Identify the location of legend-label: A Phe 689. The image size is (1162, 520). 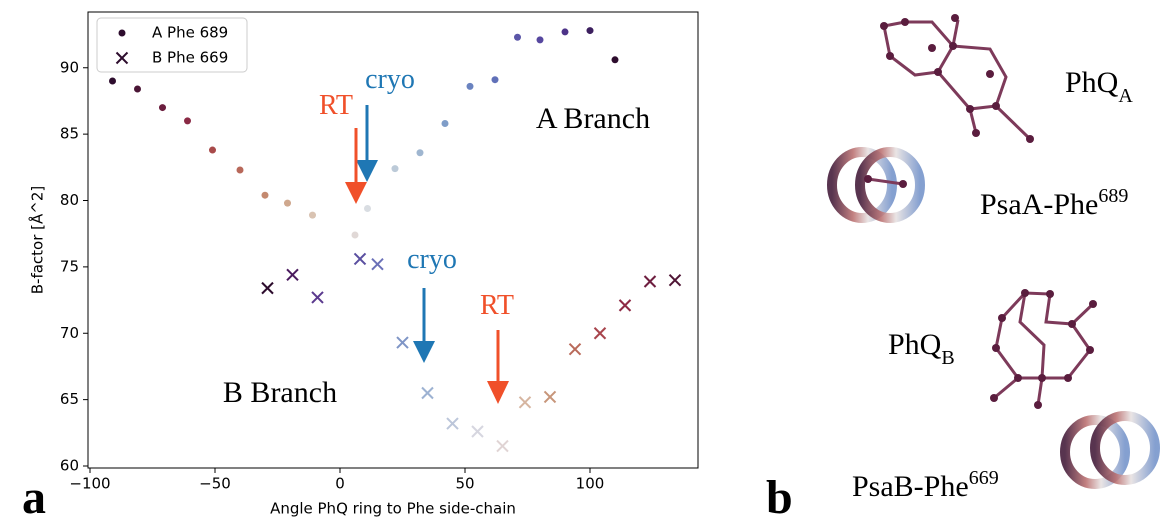
(190, 33).